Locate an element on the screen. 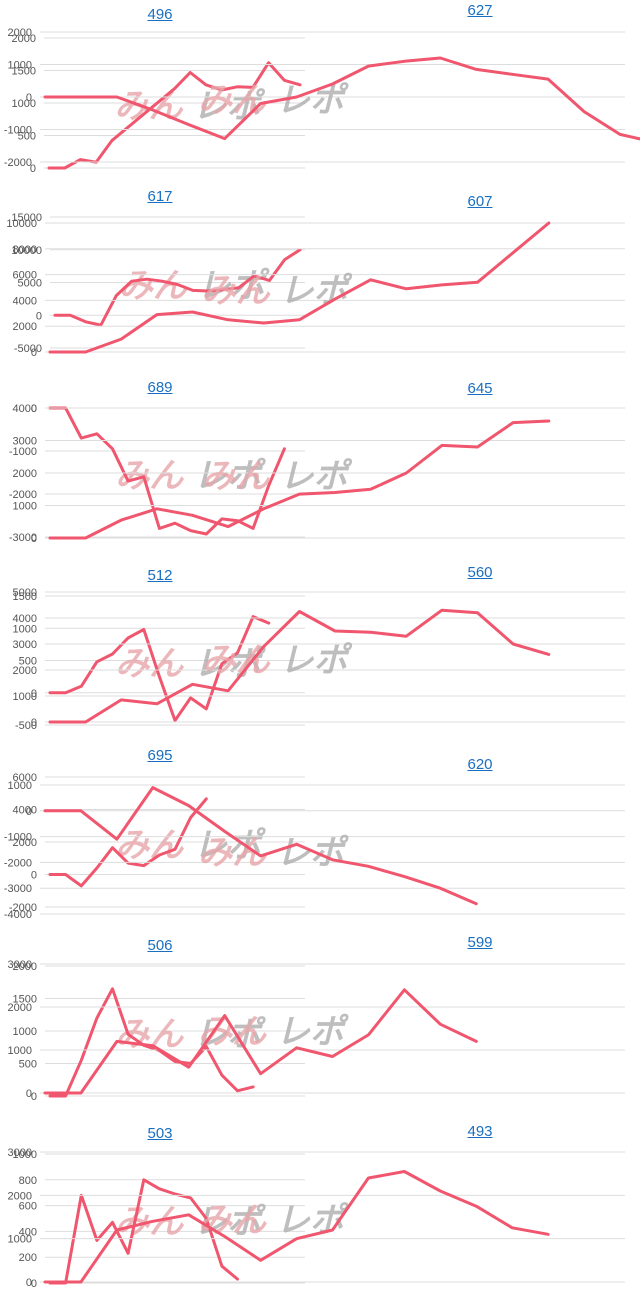 This screenshot has width=640, height=1303. y-tick-label: 6000 is located at coordinates (25, 778).